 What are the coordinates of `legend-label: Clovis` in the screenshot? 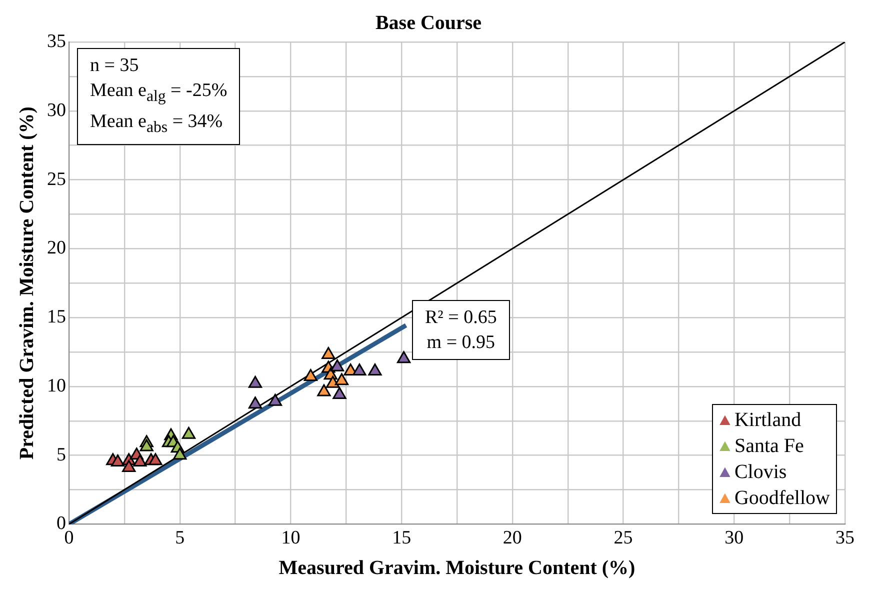 It's located at (760, 473).